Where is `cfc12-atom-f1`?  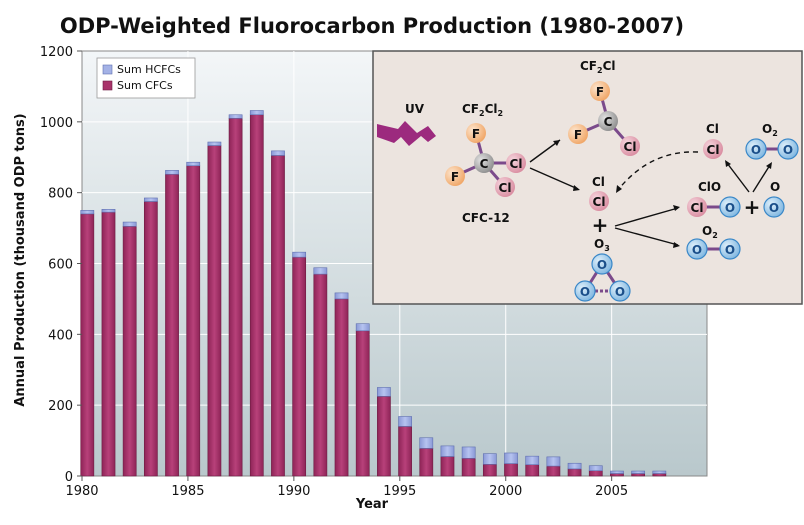
cfc12-atom-f1 is located at coordinates (476, 133).